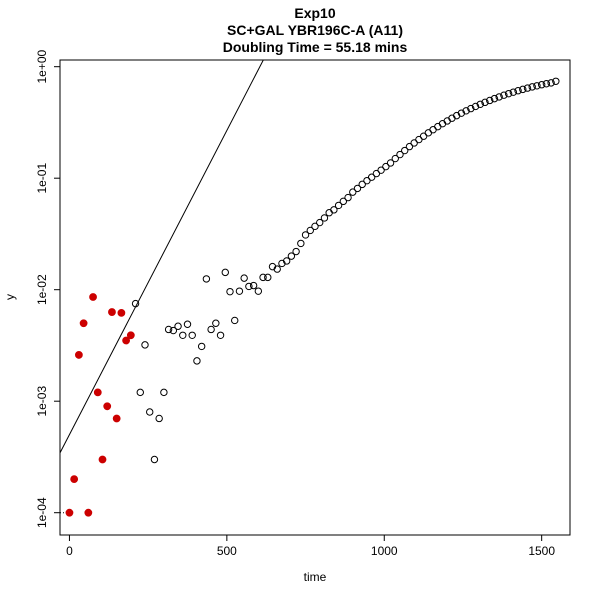 This screenshot has height=600, width=600. Describe the element at coordinates (315, 30) in the screenshot. I see `chart-subtitle: SC+GAL YBR196C-A (A11)` at that location.